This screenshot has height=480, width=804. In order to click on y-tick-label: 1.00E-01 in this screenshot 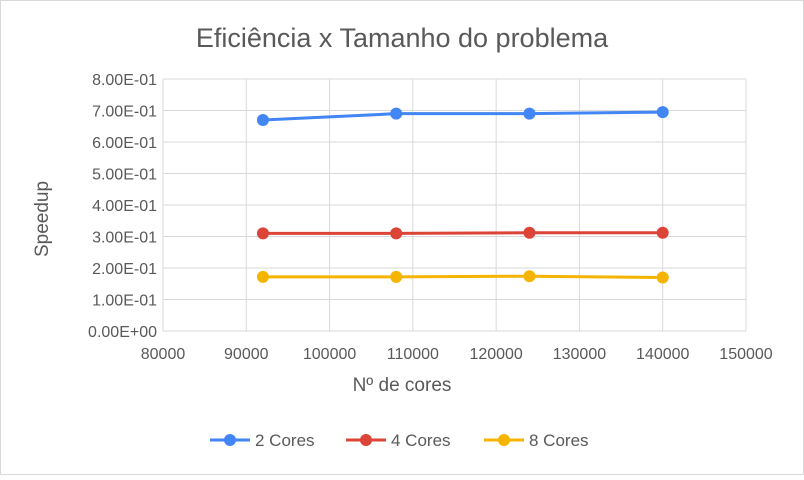, I will do `click(124, 301)`.